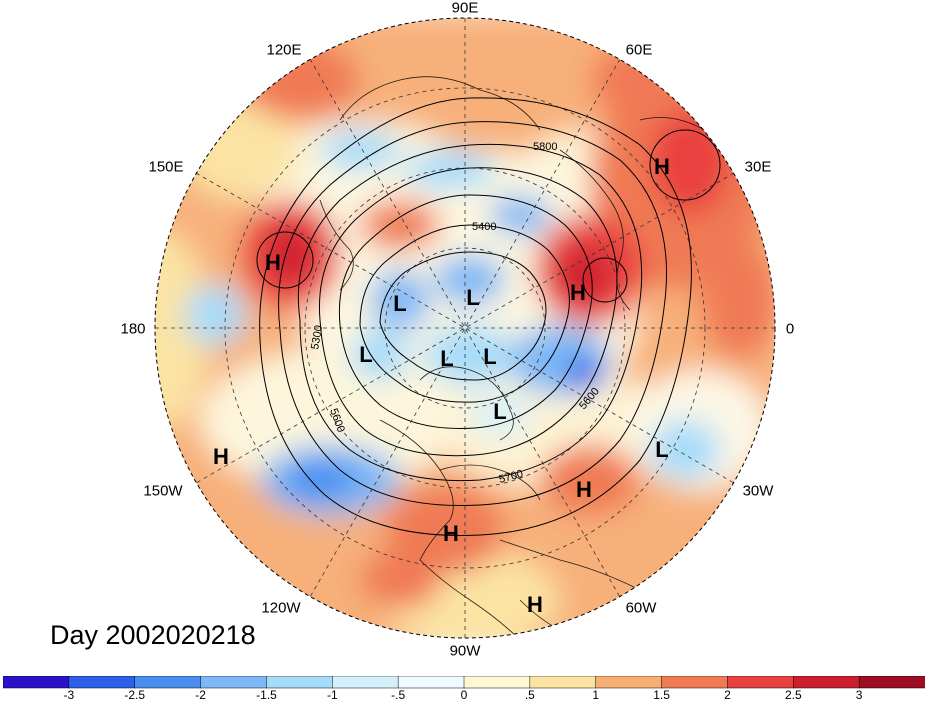  What do you see at coordinates (465, 8) in the screenshot?
I see `lon-label-90e: 90E` at bounding box center [465, 8].